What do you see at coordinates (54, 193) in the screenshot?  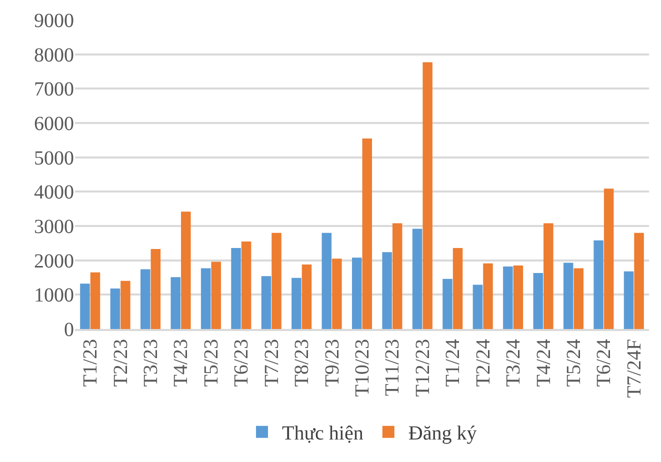 I see `y-tick-label: 4000` at bounding box center [54, 193].